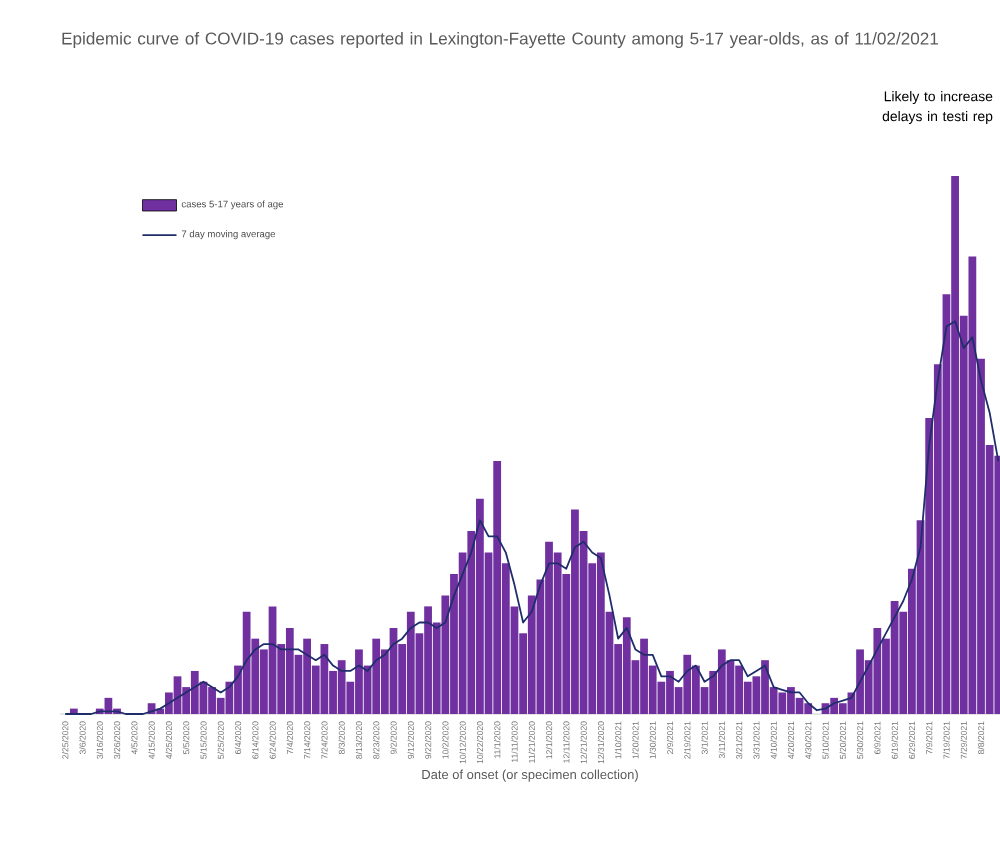 This screenshot has height=860, width=1000. Describe the element at coordinates (500, 40) in the screenshot. I see `chart-title: Epidemic curve of COVID-19 cases reported in Lexington-Fayette County among 5-17 year-olds, as of 11/02/2021` at that location.